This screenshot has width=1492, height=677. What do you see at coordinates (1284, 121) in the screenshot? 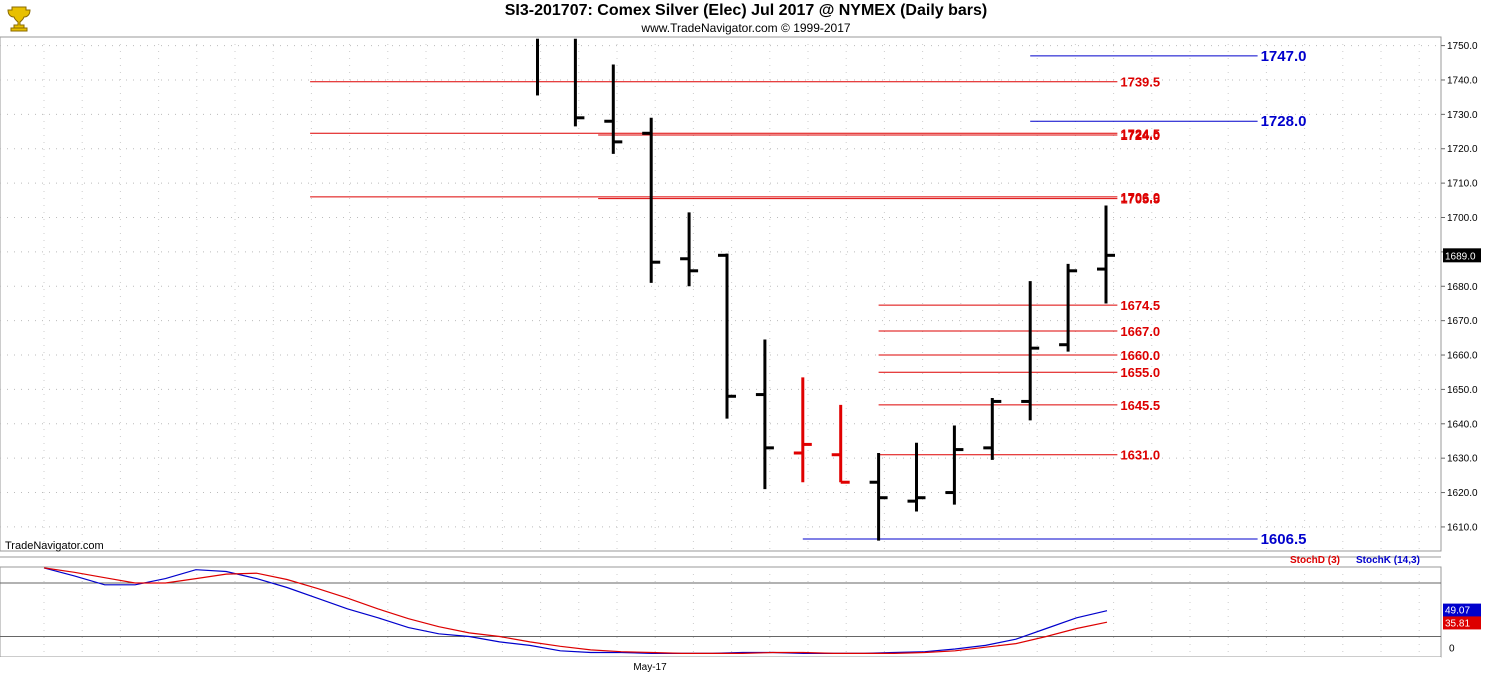
I see `level-label: 1728.0` at bounding box center [1284, 121].